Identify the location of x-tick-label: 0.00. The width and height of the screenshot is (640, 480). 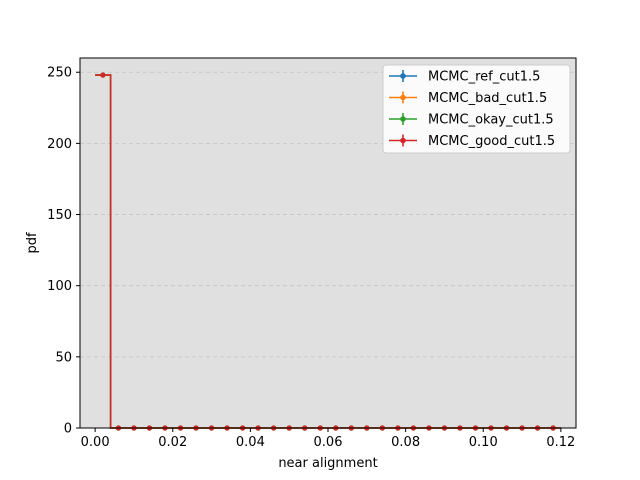
(95, 442).